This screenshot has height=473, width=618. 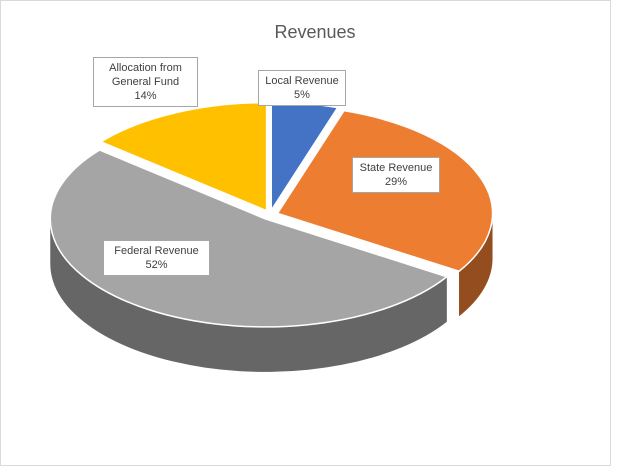 I want to click on data-label: Federal Revenue 52%, so click(x=156, y=258).